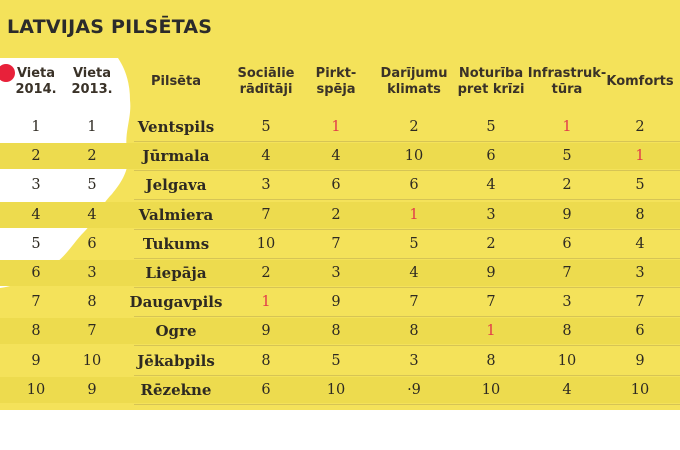  Describe the element at coordinates (491, 243) in the screenshot. I see `crisis-score: 2` at that location.